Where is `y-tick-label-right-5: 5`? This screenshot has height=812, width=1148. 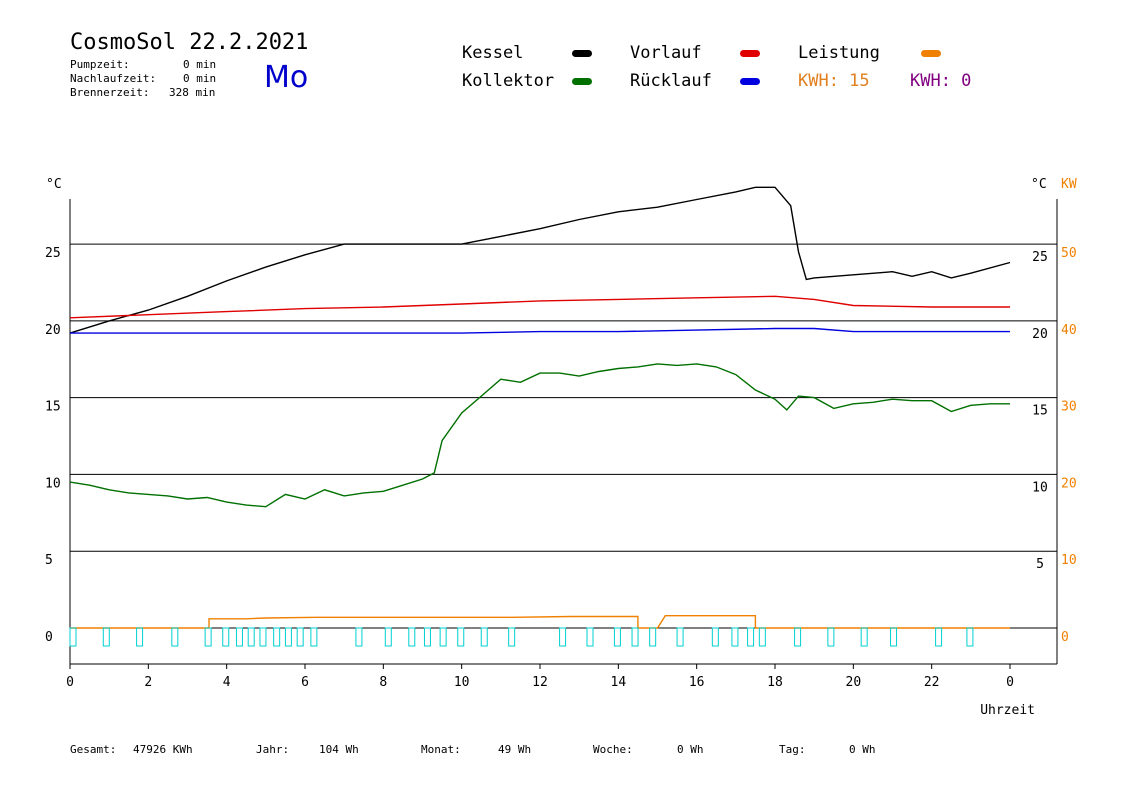
y-tick-label-right-5: 5 is located at coordinates (1040, 564).